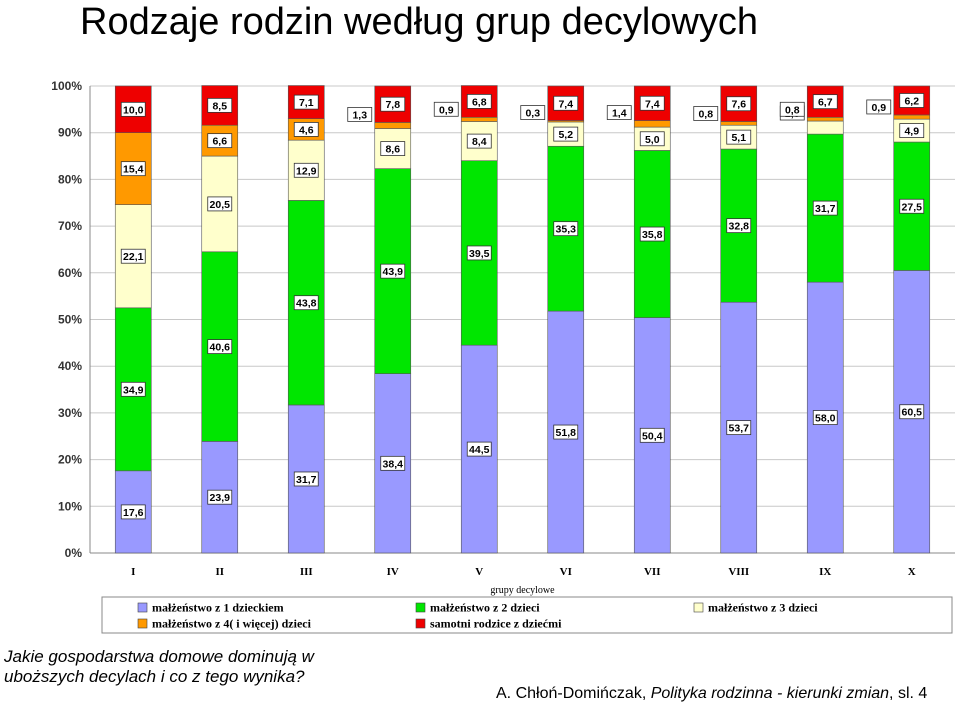  Describe the element at coordinates (825, 419) in the screenshot. I see `data-label: 58,0` at that location.